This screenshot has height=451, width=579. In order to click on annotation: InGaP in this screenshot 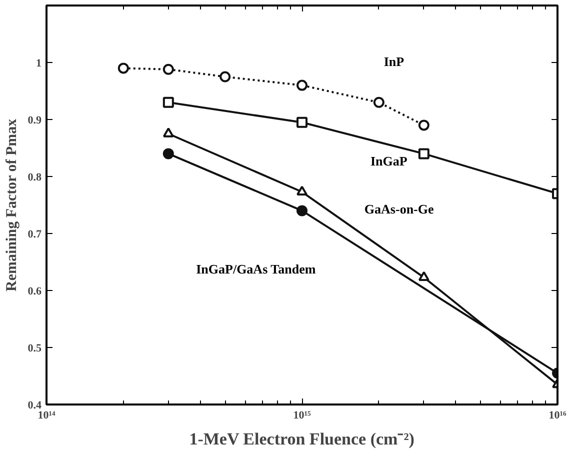, I will do `click(389, 161)`.